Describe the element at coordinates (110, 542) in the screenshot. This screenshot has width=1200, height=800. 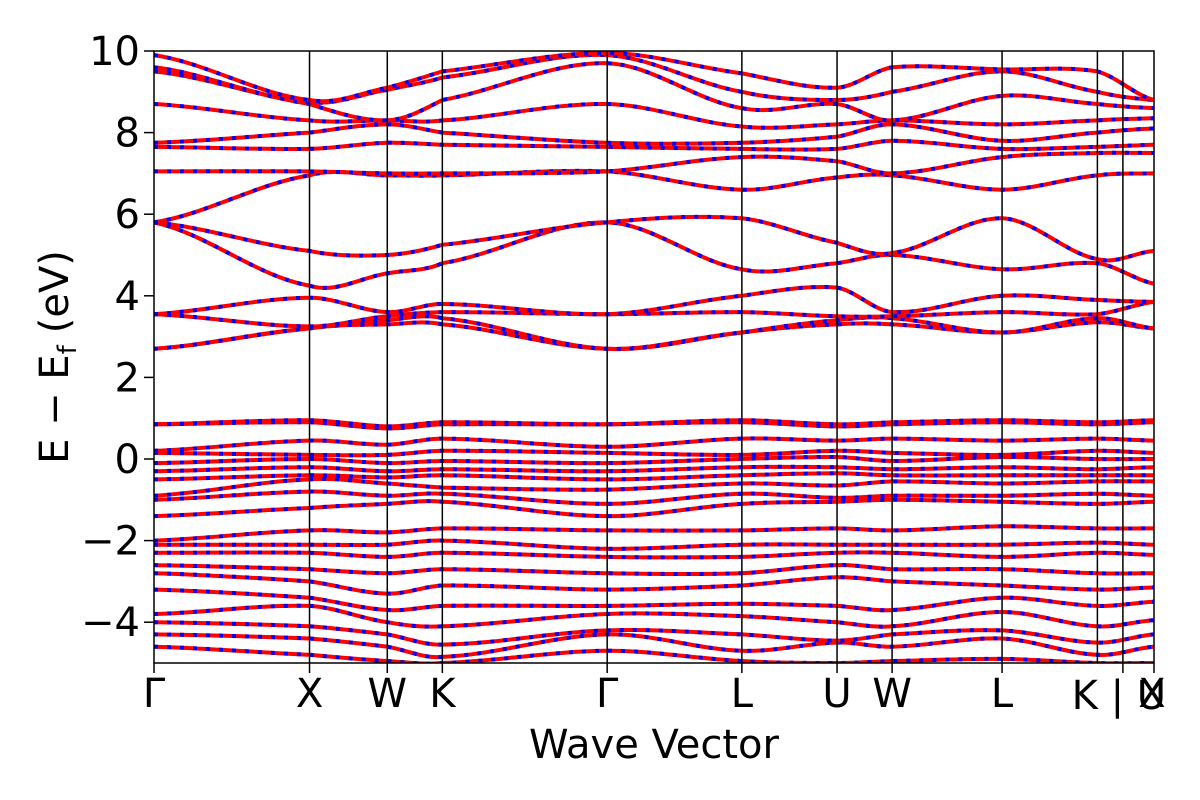
I see `y-tick-label: −2` at that location.